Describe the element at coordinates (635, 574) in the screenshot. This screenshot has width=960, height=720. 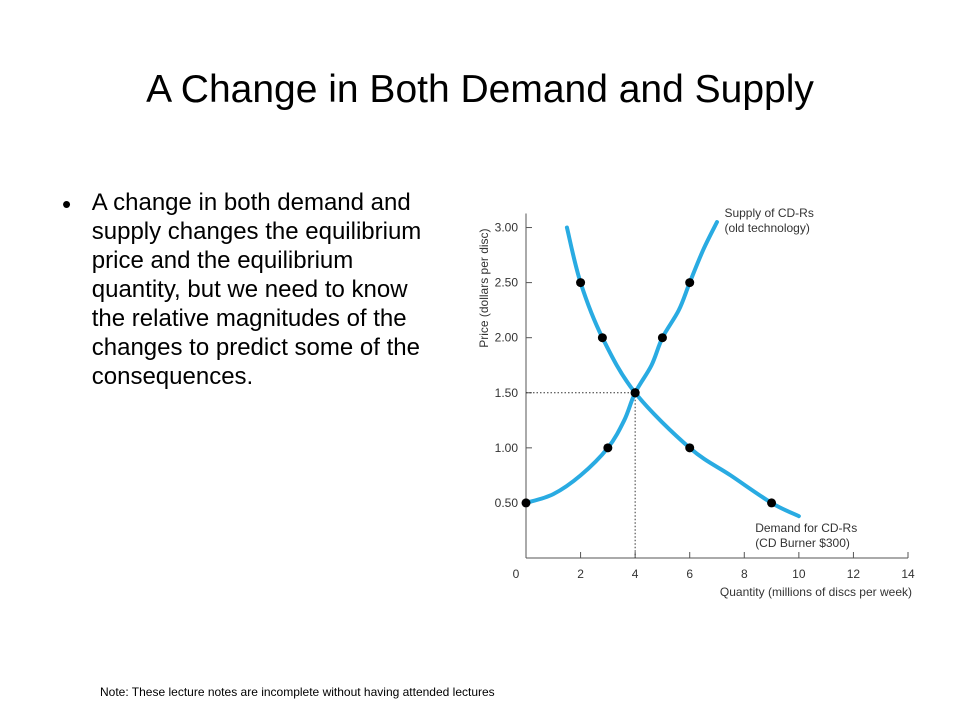
I see `x-tick-label: 4` at that location.